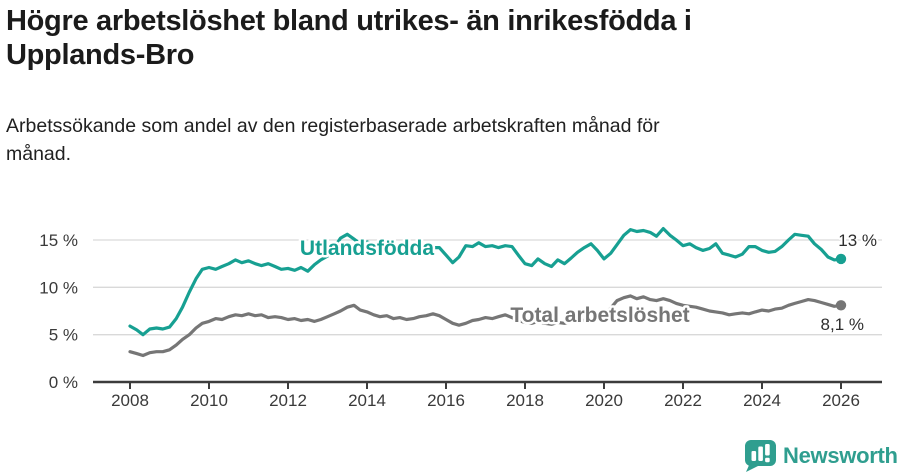  Describe the element at coordinates (762, 400) in the screenshot. I see `x-axis-tick-label: 2024` at that location.